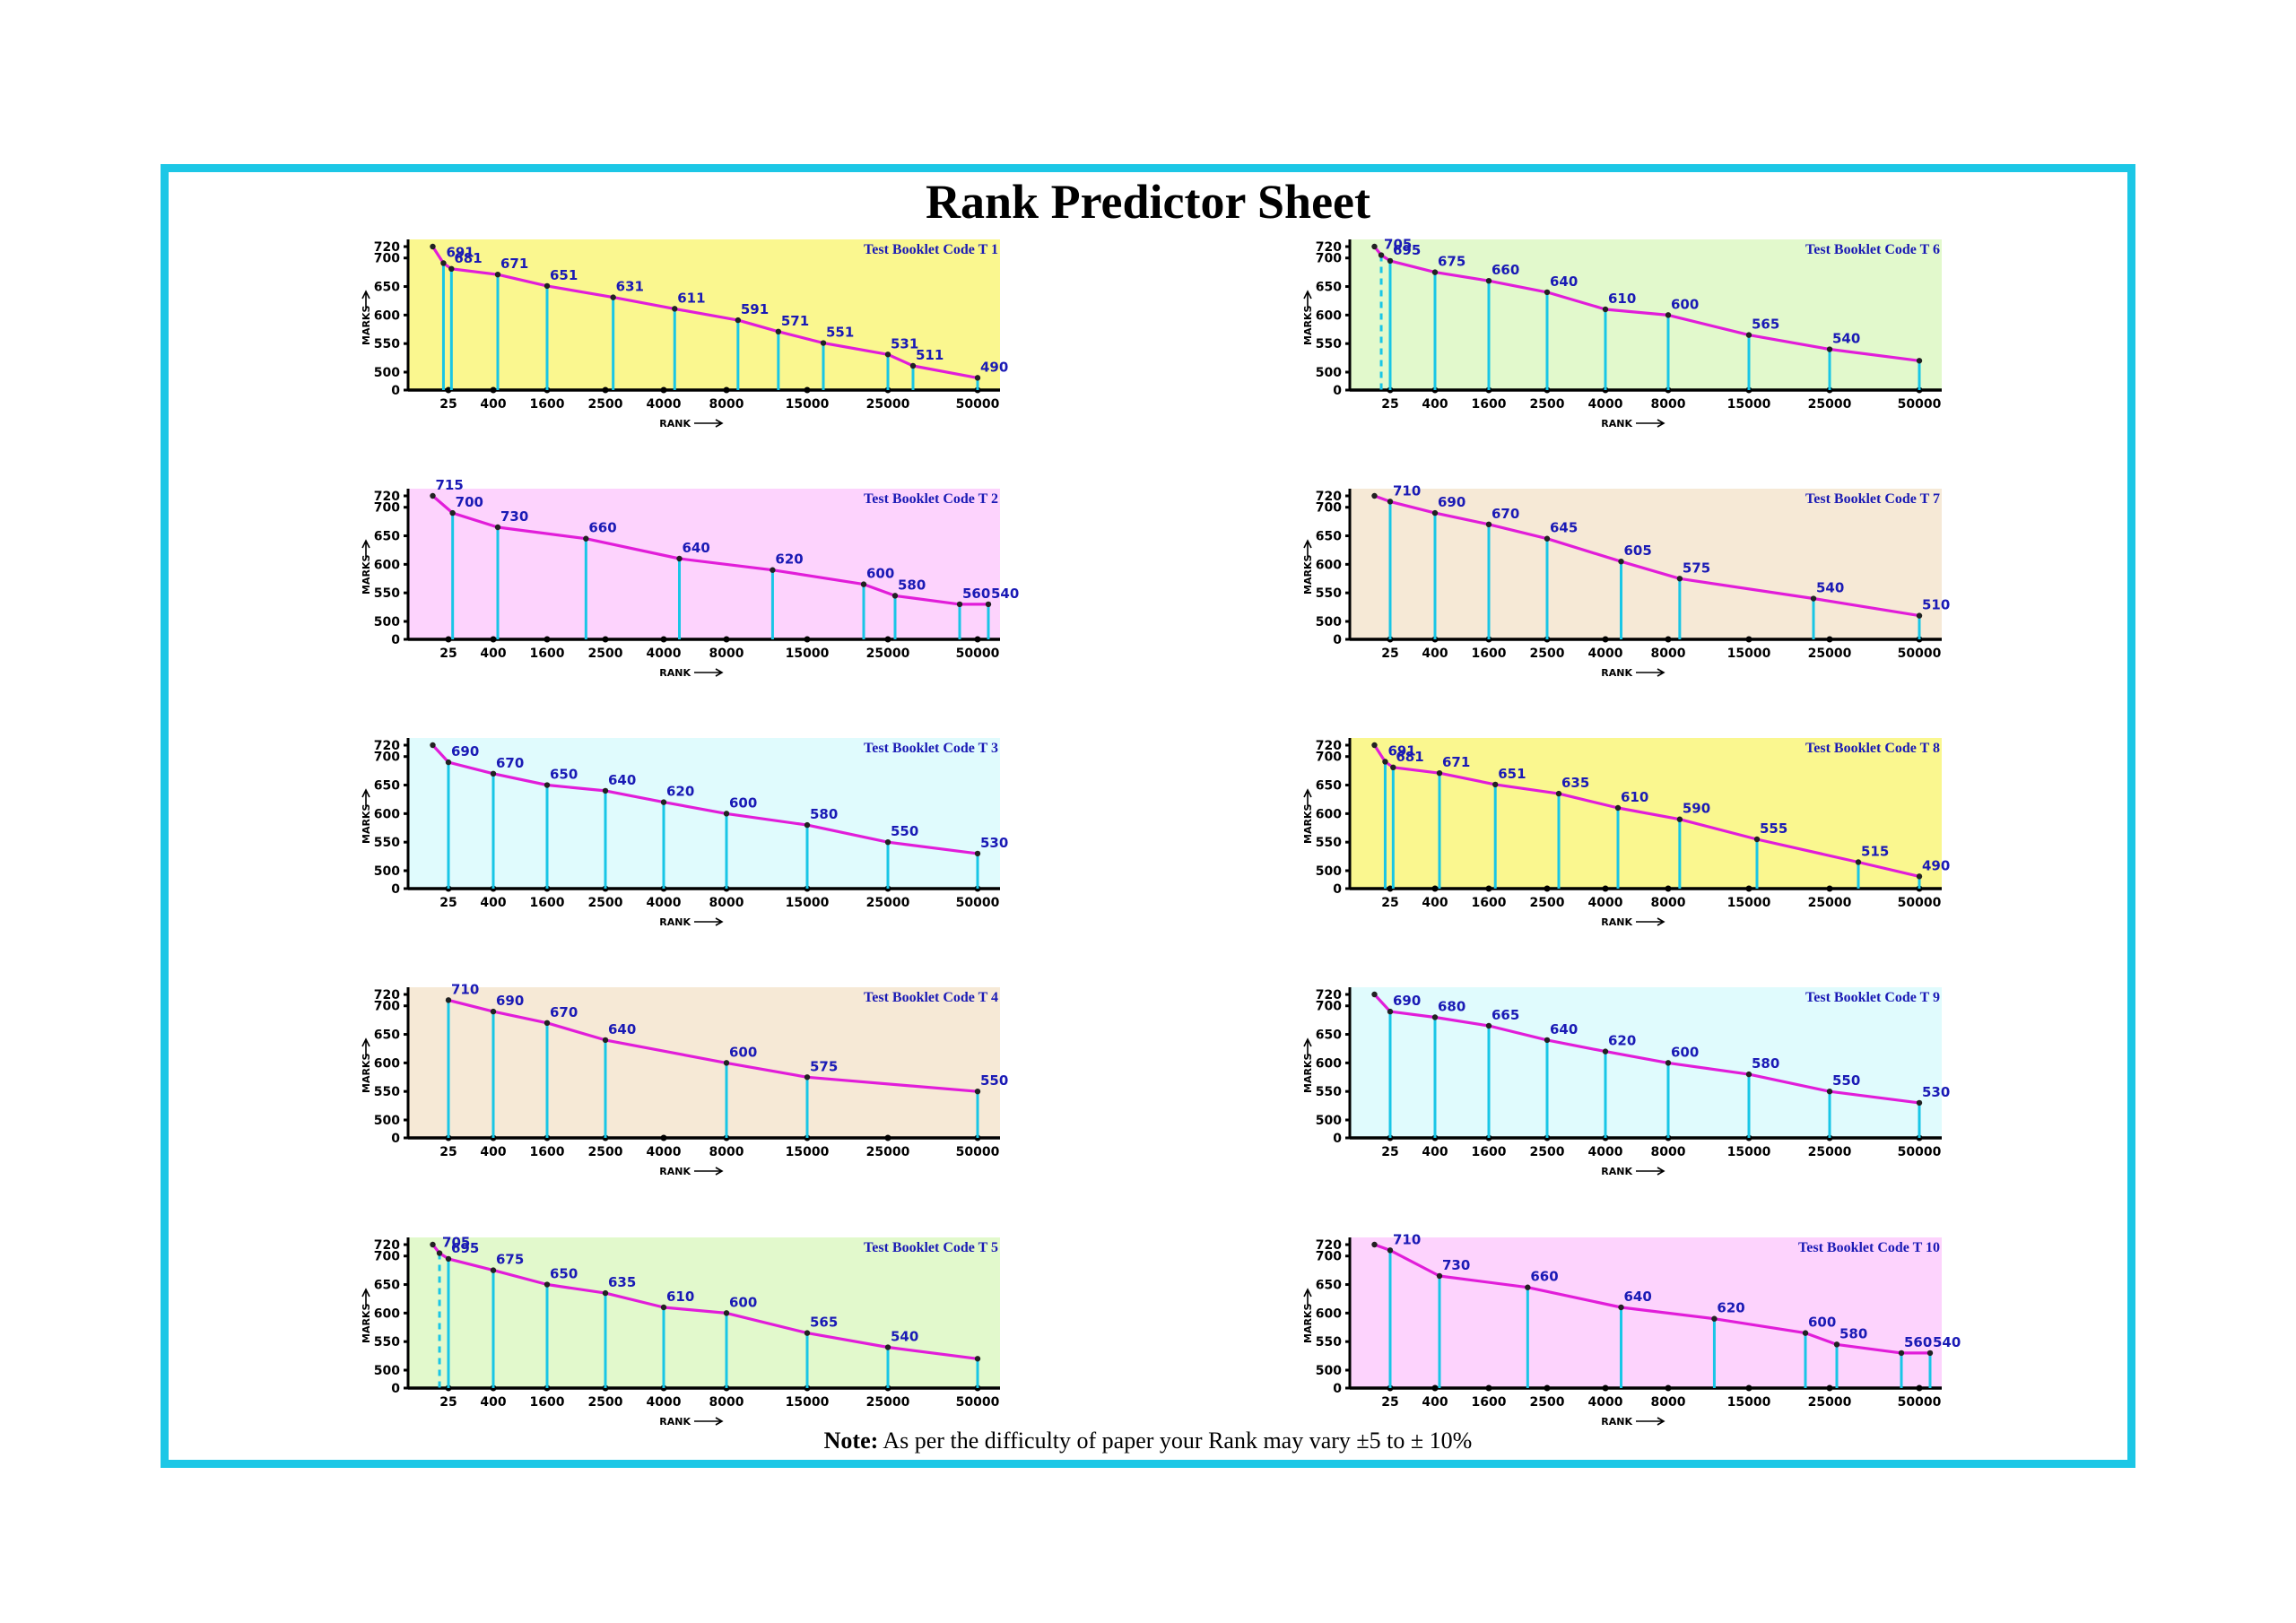  What do you see at coordinates (387, 1063) in the screenshot?
I see `y-tick-label: 600` at bounding box center [387, 1063].